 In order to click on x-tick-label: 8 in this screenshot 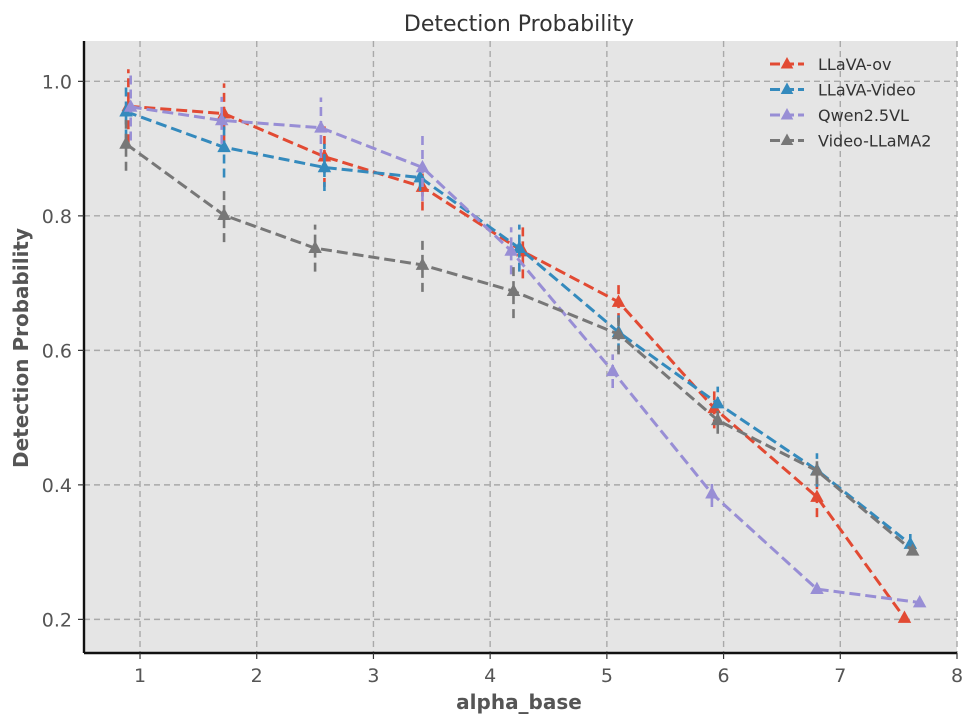, I will do `click(957, 676)`.